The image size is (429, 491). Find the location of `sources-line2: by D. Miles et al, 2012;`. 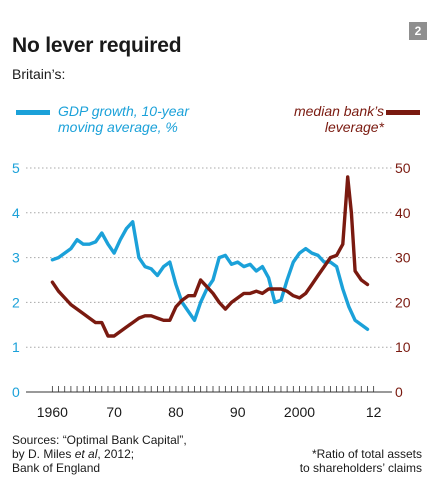

sources-line2: by D. Miles et al, 2012; is located at coordinates (132, 454).